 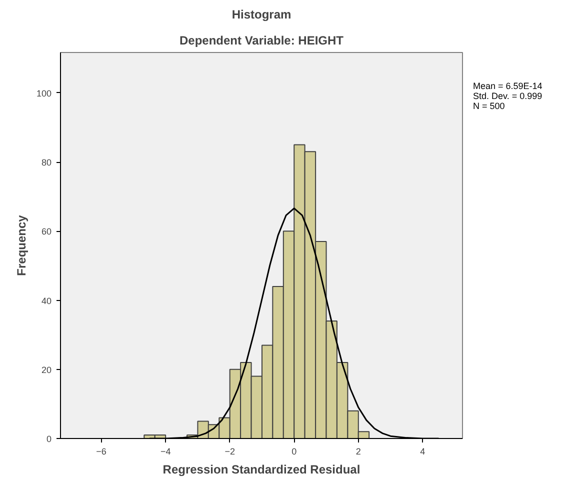 What do you see at coordinates (44, 93) in the screenshot?
I see `y-tick-label: 100` at bounding box center [44, 93].